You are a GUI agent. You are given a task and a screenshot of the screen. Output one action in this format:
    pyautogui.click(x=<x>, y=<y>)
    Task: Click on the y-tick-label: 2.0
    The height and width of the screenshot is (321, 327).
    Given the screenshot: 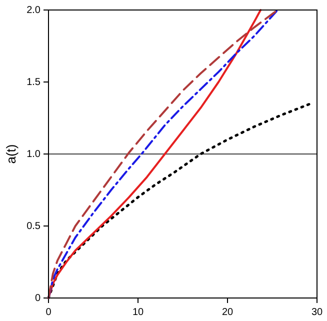 What is the action you would take?
    pyautogui.click(x=33, y=10)
    